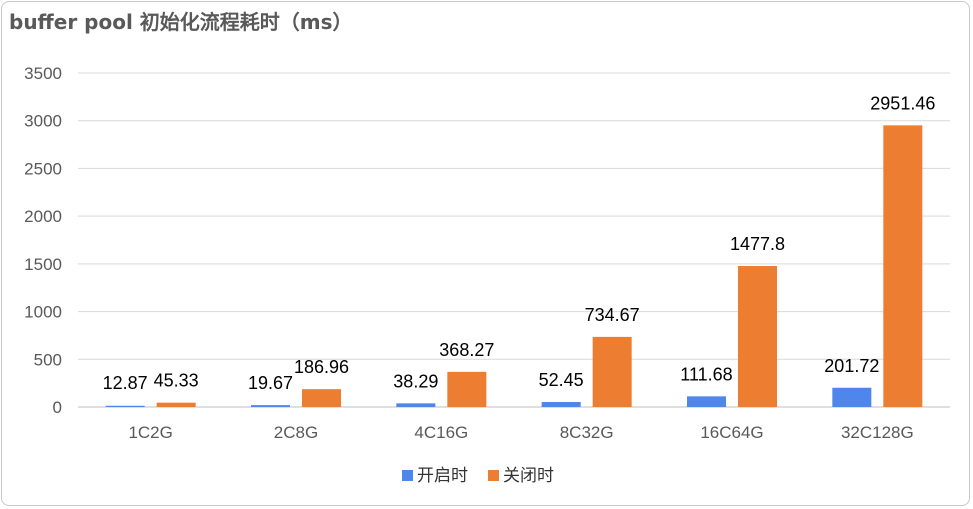 Image resolution: width=973 pixels, height=509 pixels. I want to click on y-tick-label: 3500, so click(43, 73).